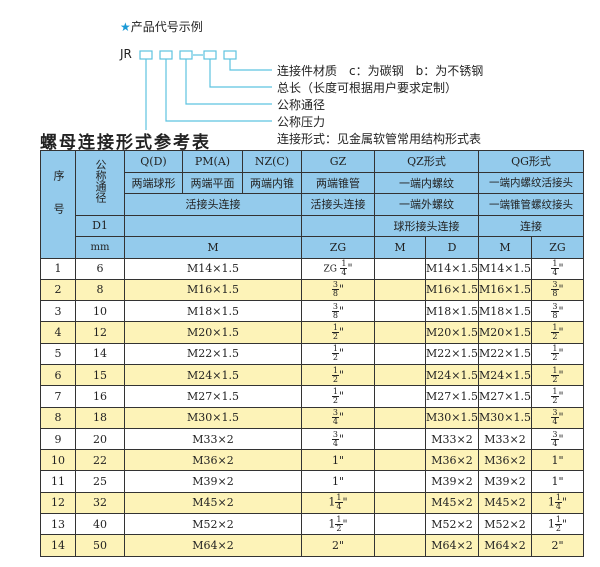 This screenshot has width=600, height=567. Describe the element at coordinates (100, 503) in the screenshot. I see `cell-dn: 32` at that location.